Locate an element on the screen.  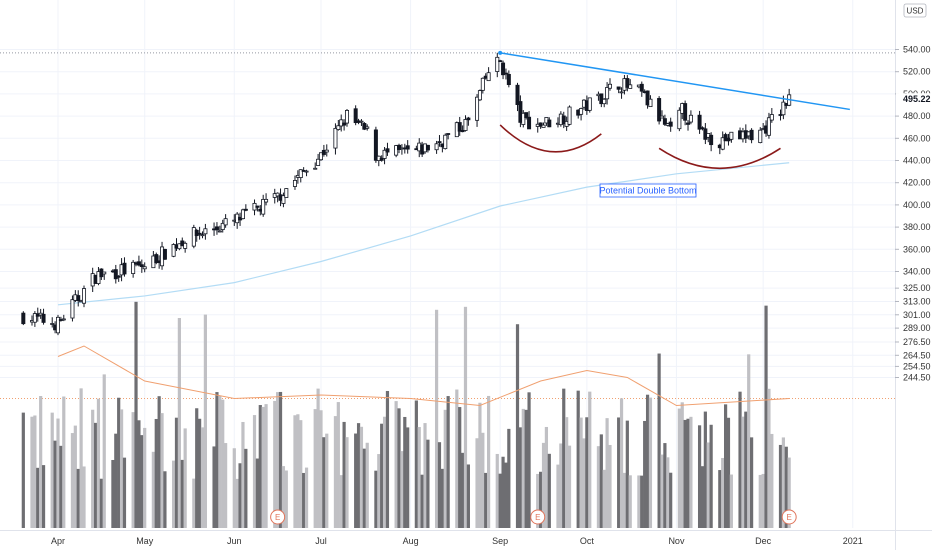
time-axis: Apr May Jun Jul Aug Sep Oct Nov Dec 2021 is located at coordinates (466, 538).